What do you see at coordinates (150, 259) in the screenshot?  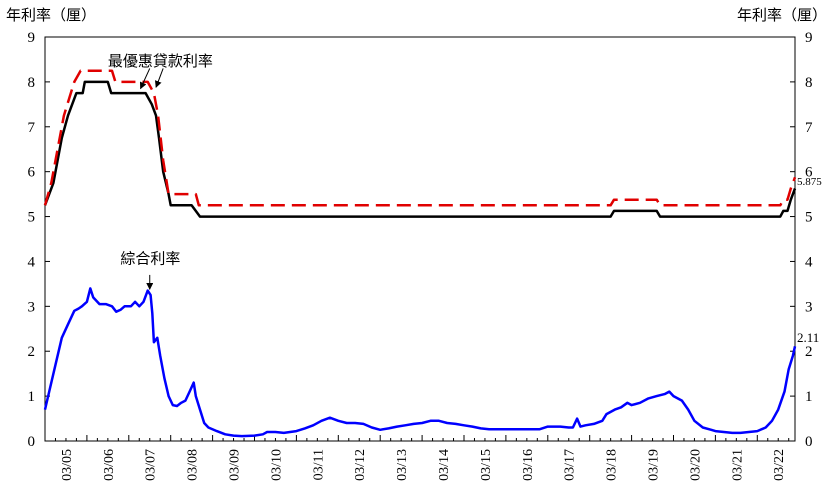 I see `composite-rate-label: 綜合利率` at bounding box center [150, 259].